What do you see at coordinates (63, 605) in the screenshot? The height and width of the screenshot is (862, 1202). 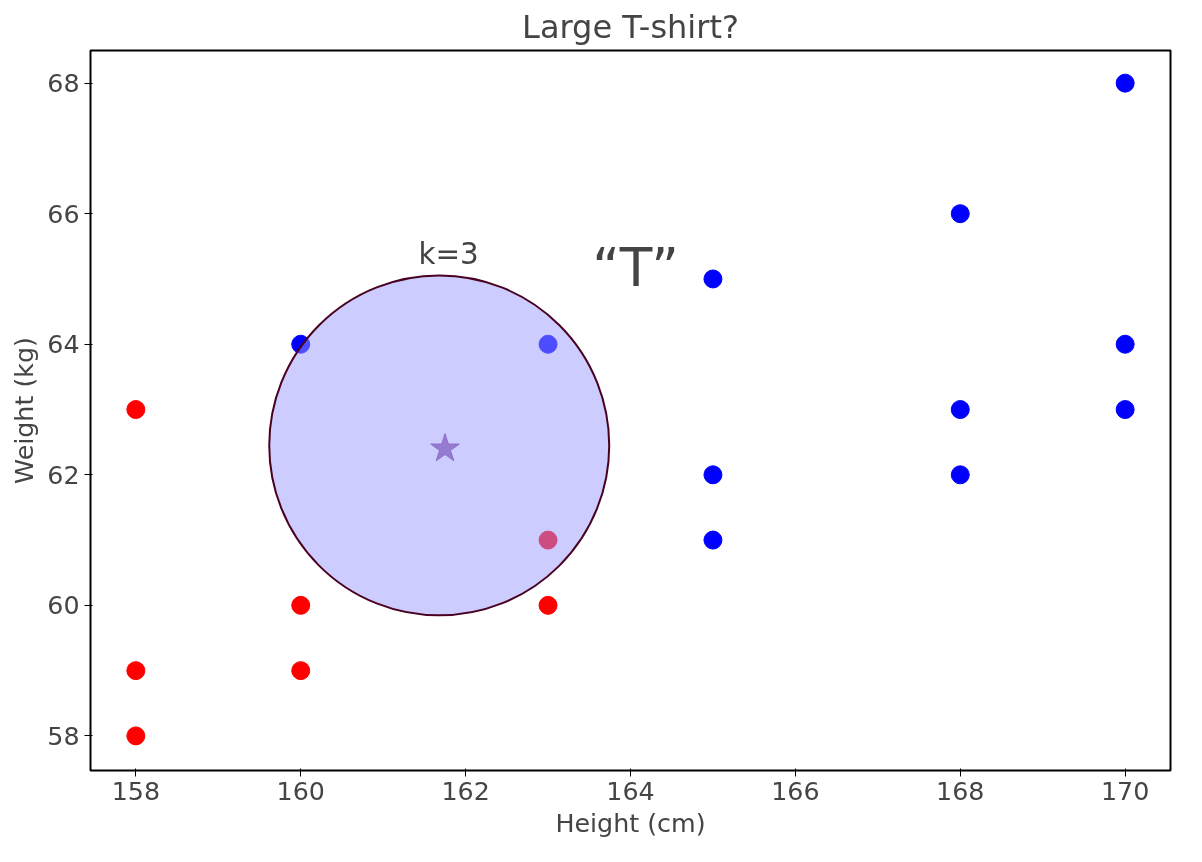 I see `y-tick-label: 60` at bounding box center [63, 605].